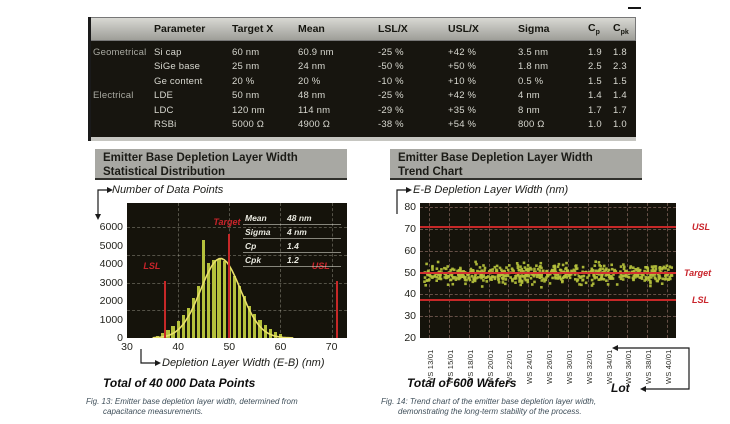 The image size is (730, 424). I want to click on cell-target: 5000 Ω, so click(248, 125).